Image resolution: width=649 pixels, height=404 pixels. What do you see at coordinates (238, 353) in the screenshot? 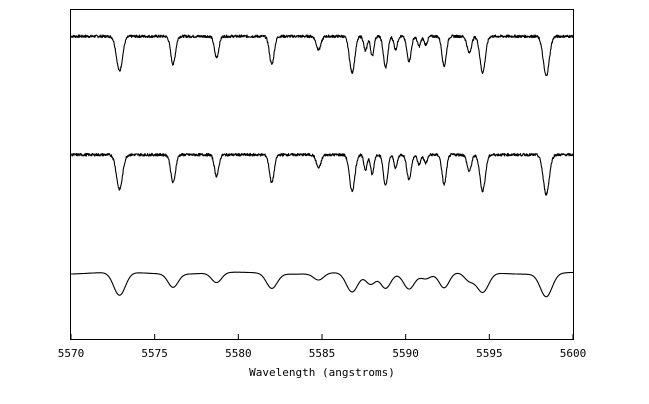
I see `x-tick-label: 5580` at bounding box center [238, 353].